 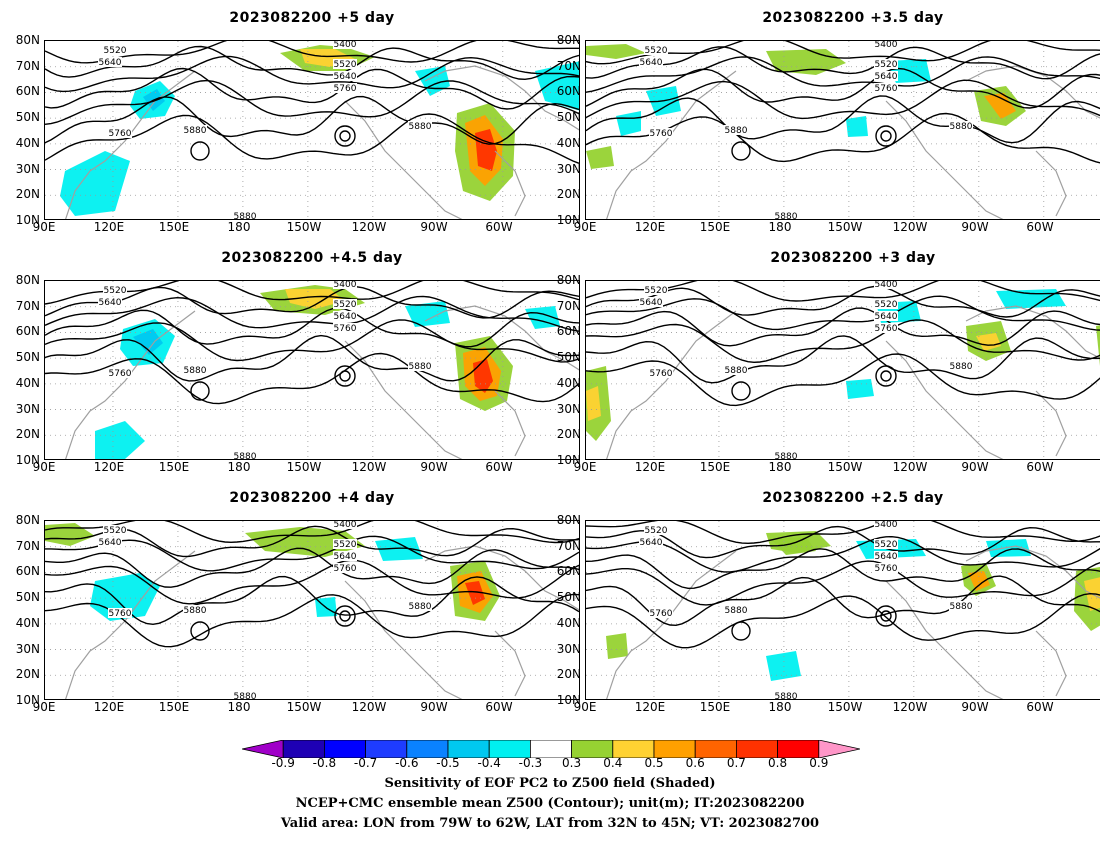 I want to click on lon-tick-label: 150E, so click(x=715, y=707).